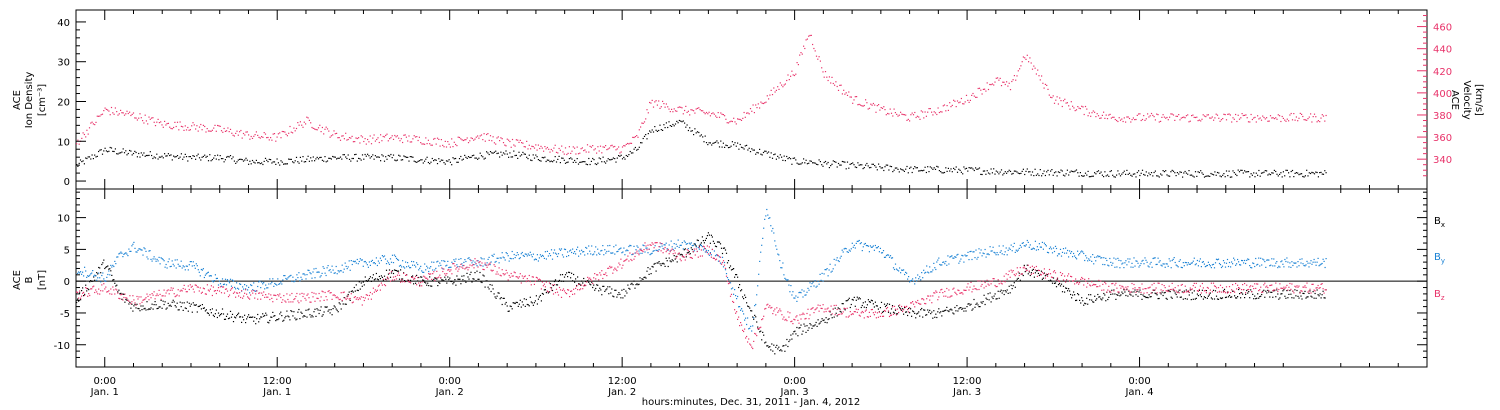 This screenshot has height=410, width=1500. I want to click on top-right-ylabel-line1: ACE, so click(1454, 100).